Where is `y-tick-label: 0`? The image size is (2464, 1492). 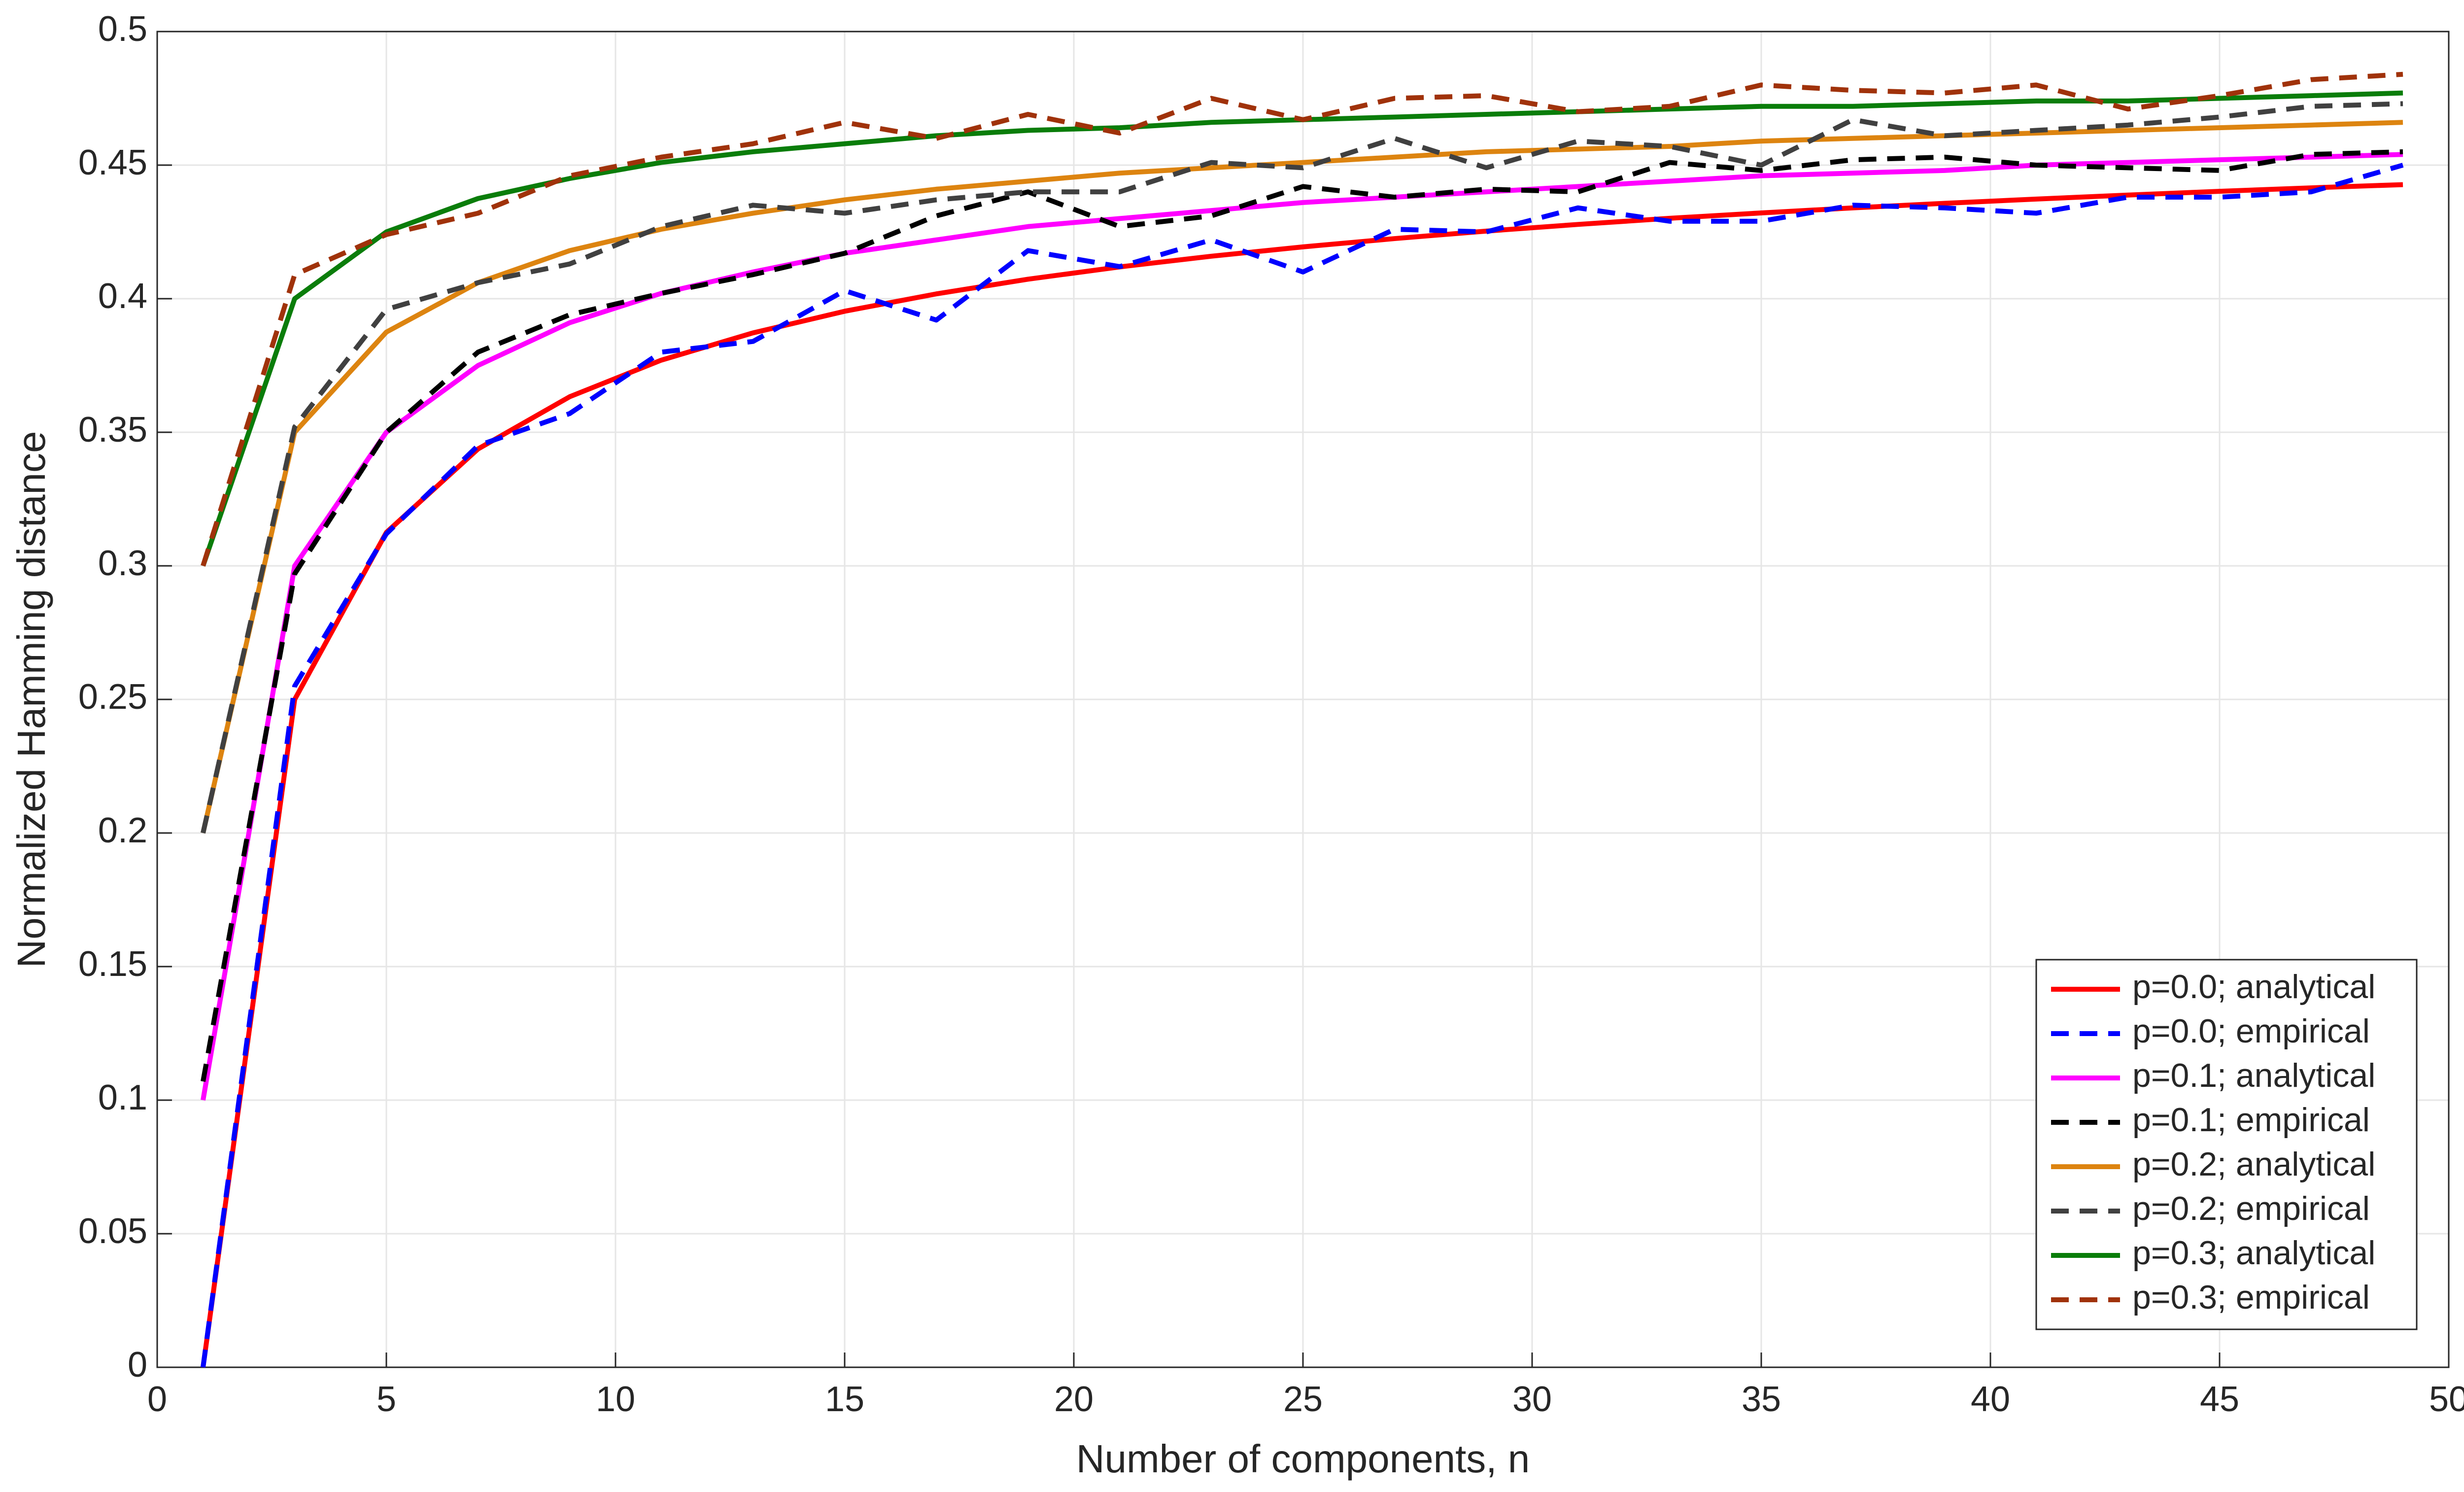
y-tick-label: 0 is located at coordinates (137, 1365).